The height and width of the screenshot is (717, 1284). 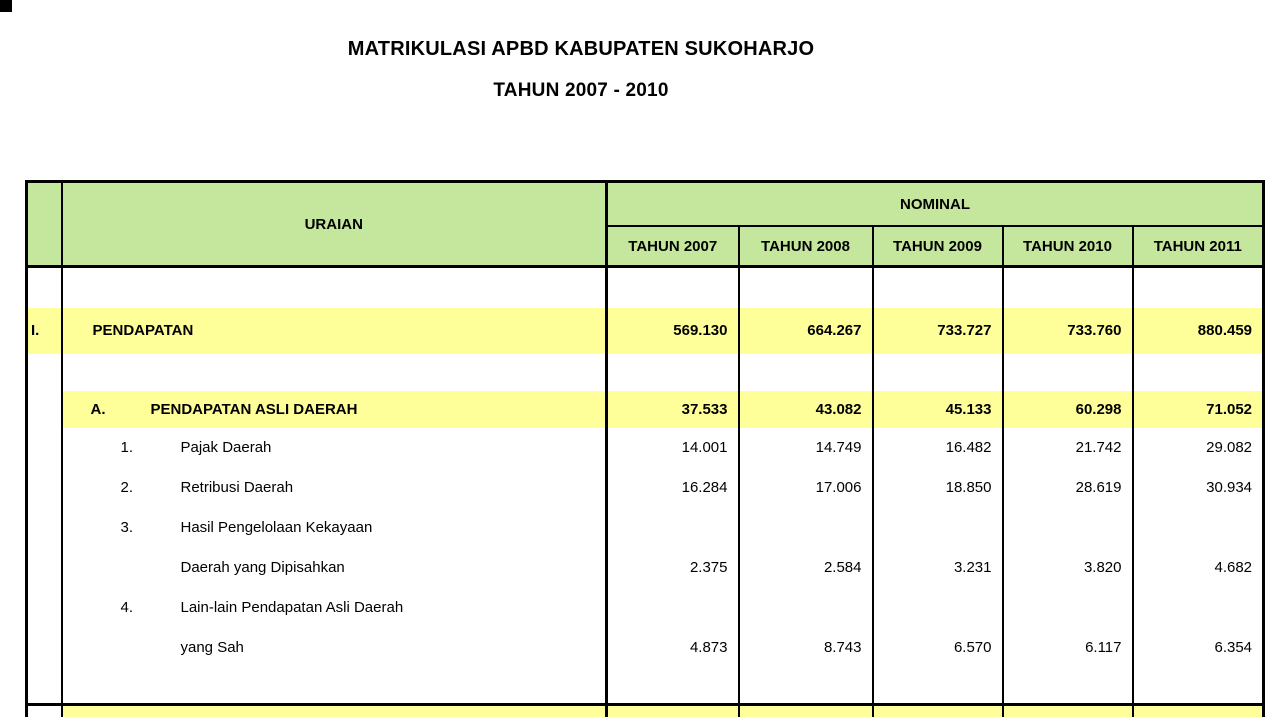 I want to click on item-line: 2. Retribusi Daerah, so click(x=333, y=488).